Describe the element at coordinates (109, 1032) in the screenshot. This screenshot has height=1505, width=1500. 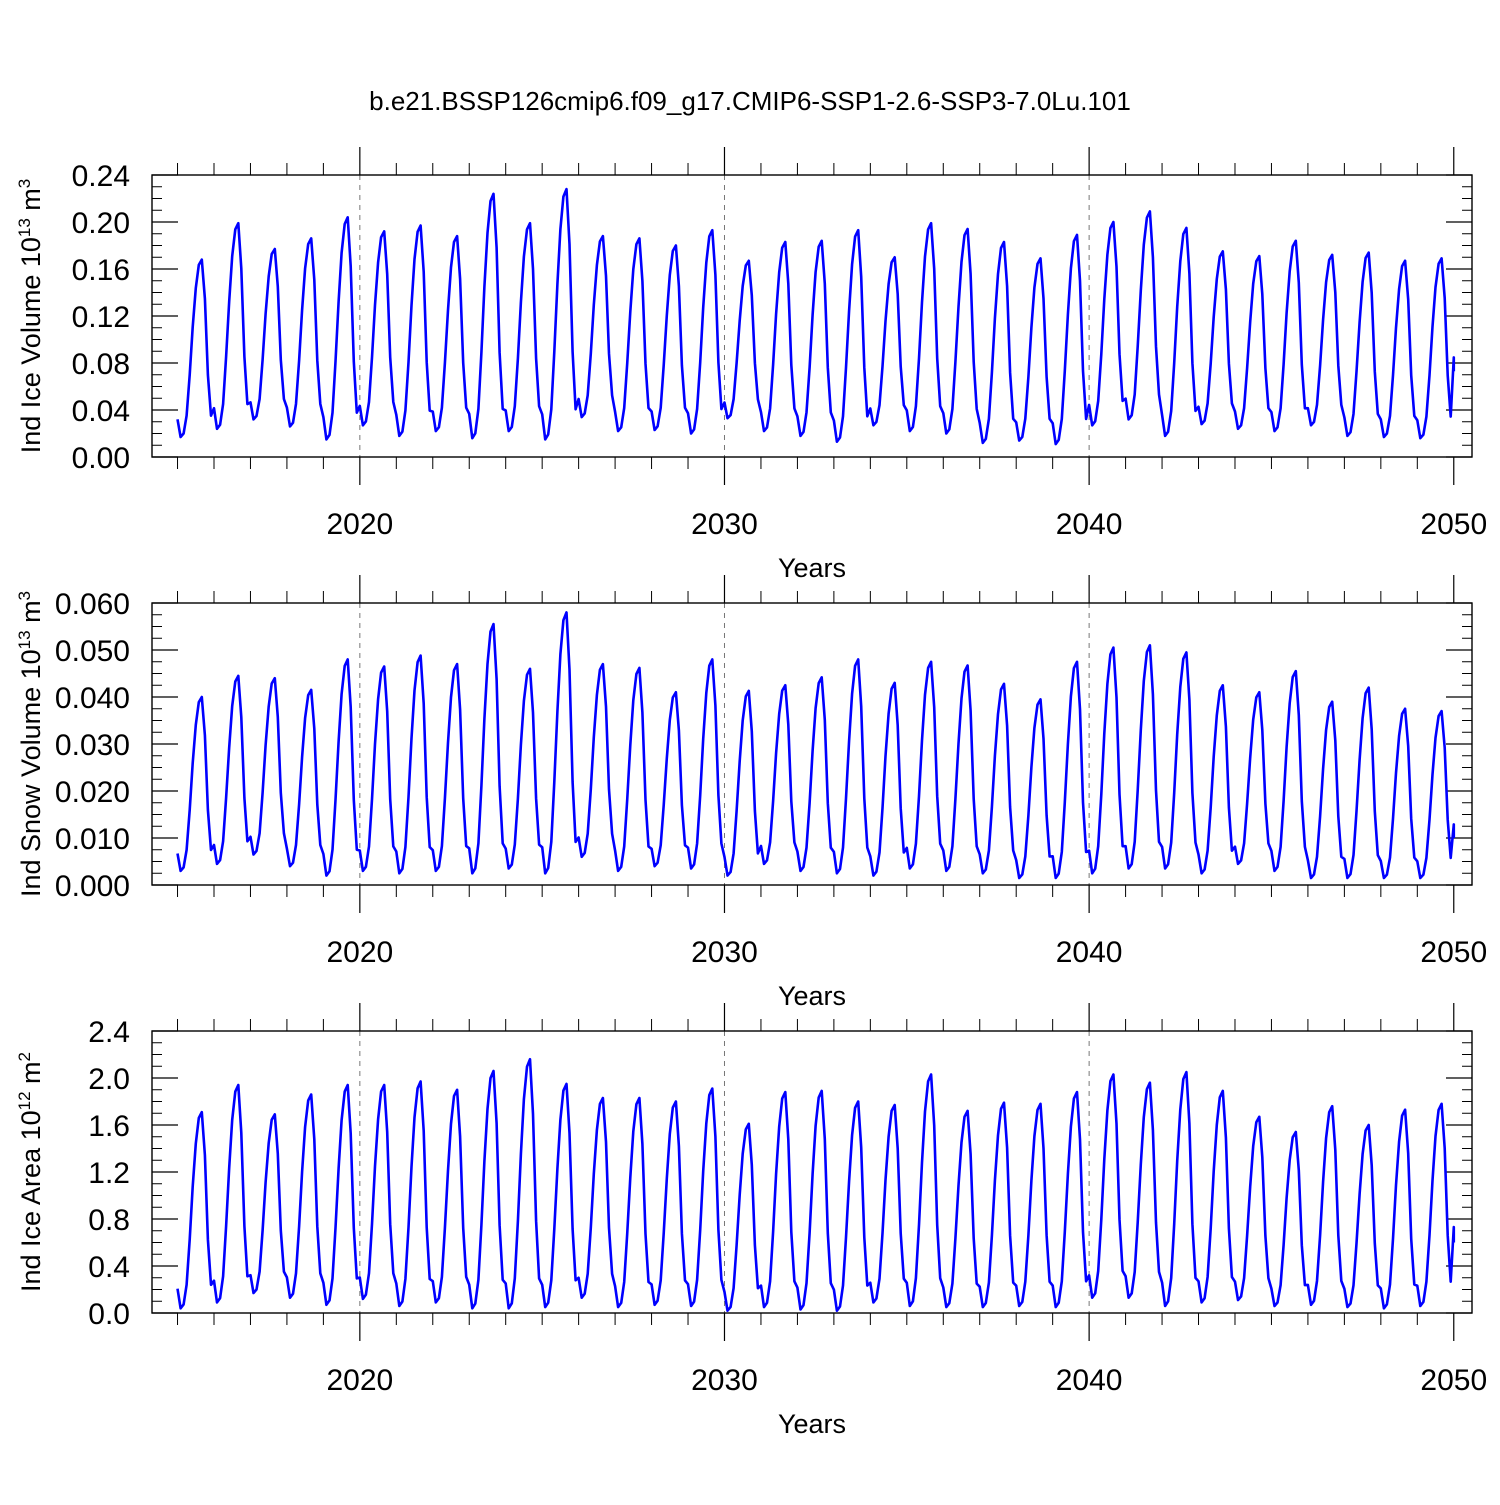
I see `y-tick-label: 2.4` at that location.